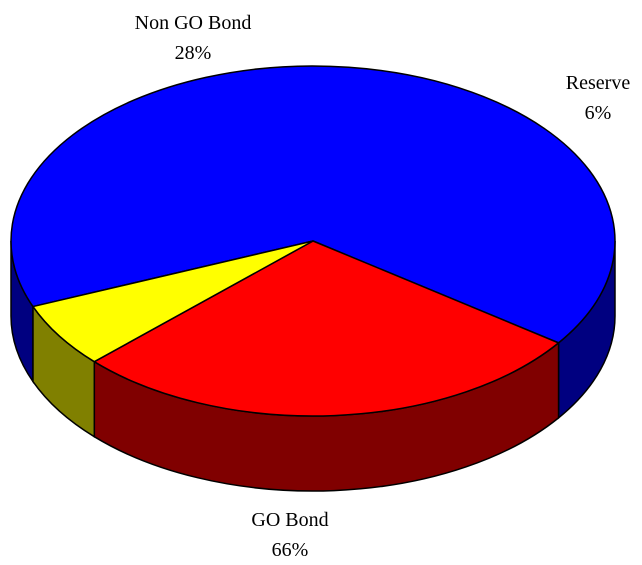 The width and height of the screenshot is (642, 565). What do you see at coordinates (598, 83) in the screenshot?
I see `slice-name-reserve: Reserve` at bounding box center [598, 83].